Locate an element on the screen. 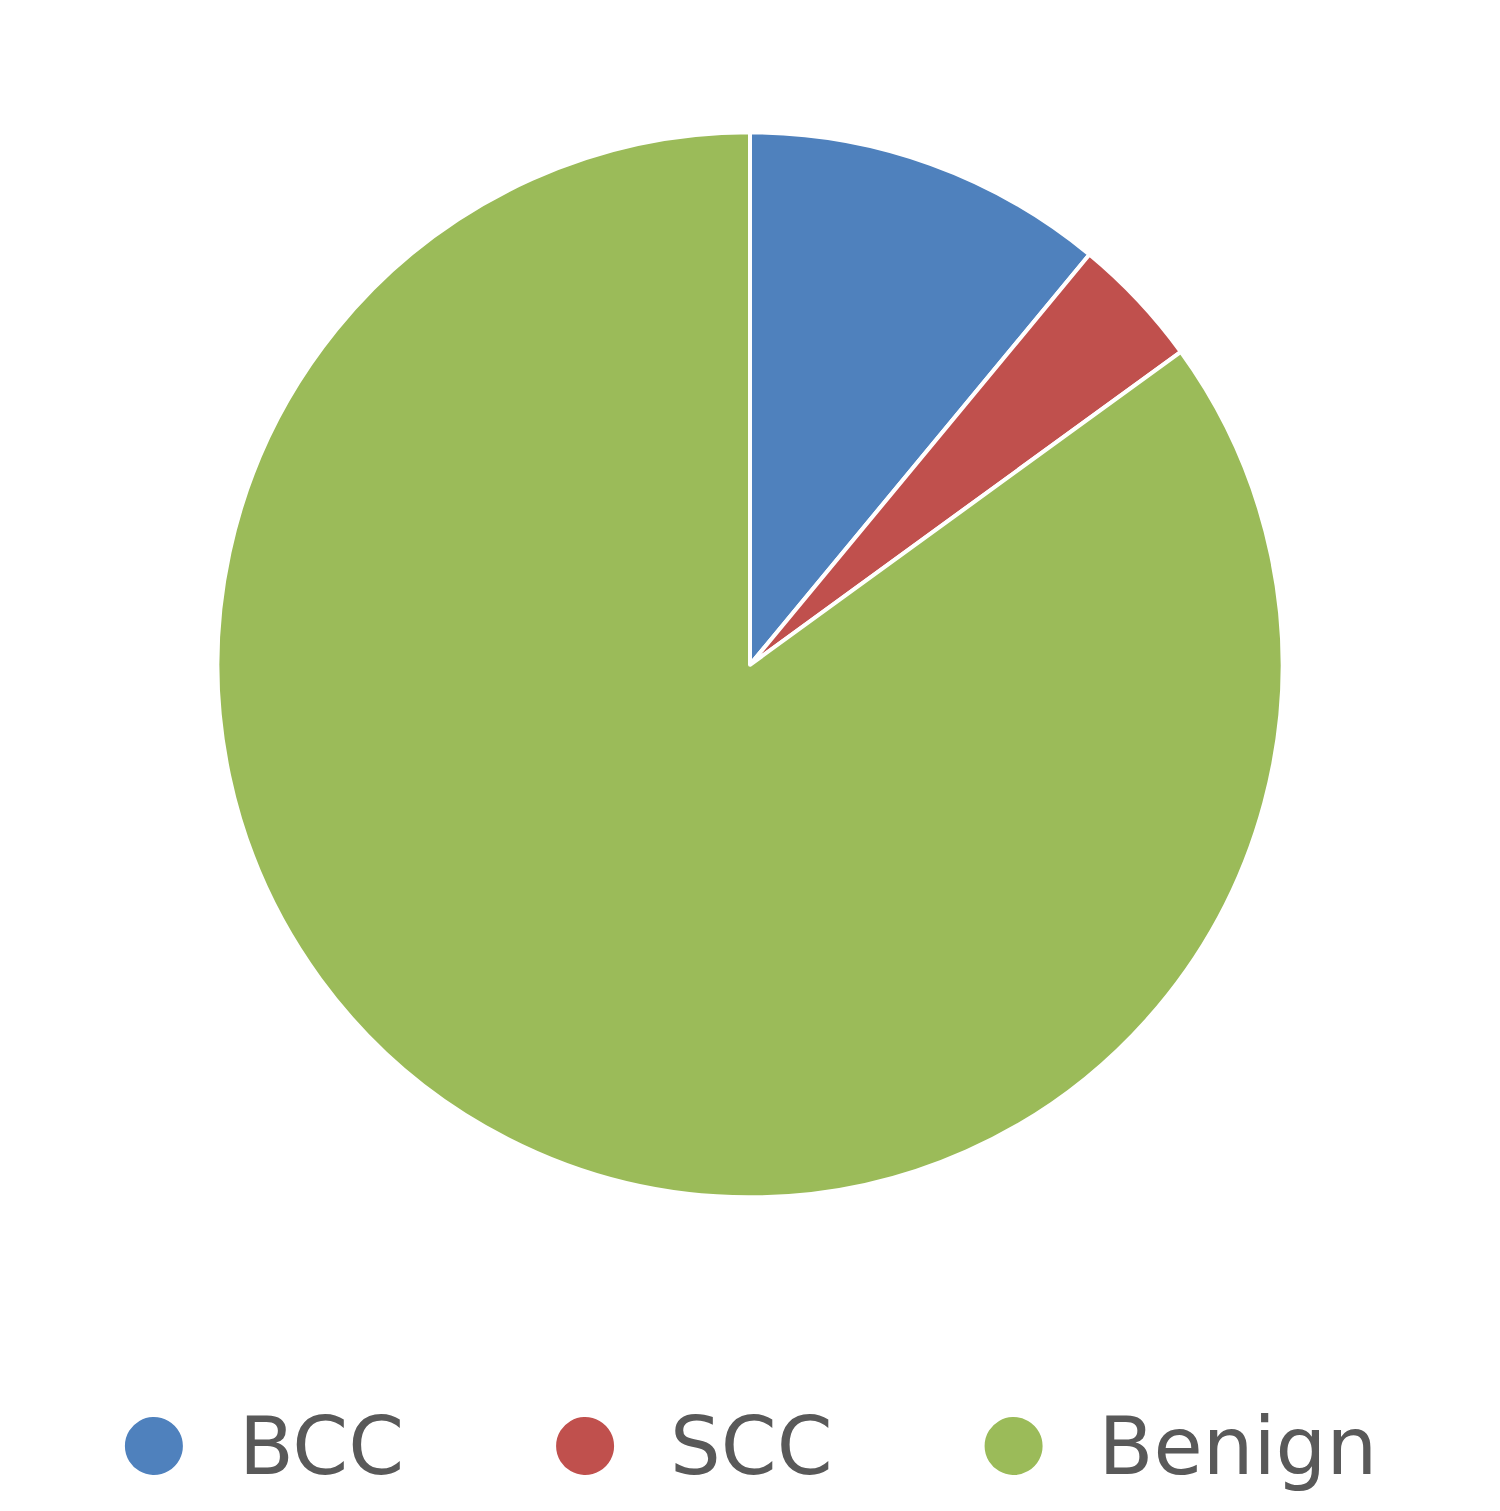 The image size is (1500, 1511). legend-label: Benign is located at coordinates (1238, 1446).